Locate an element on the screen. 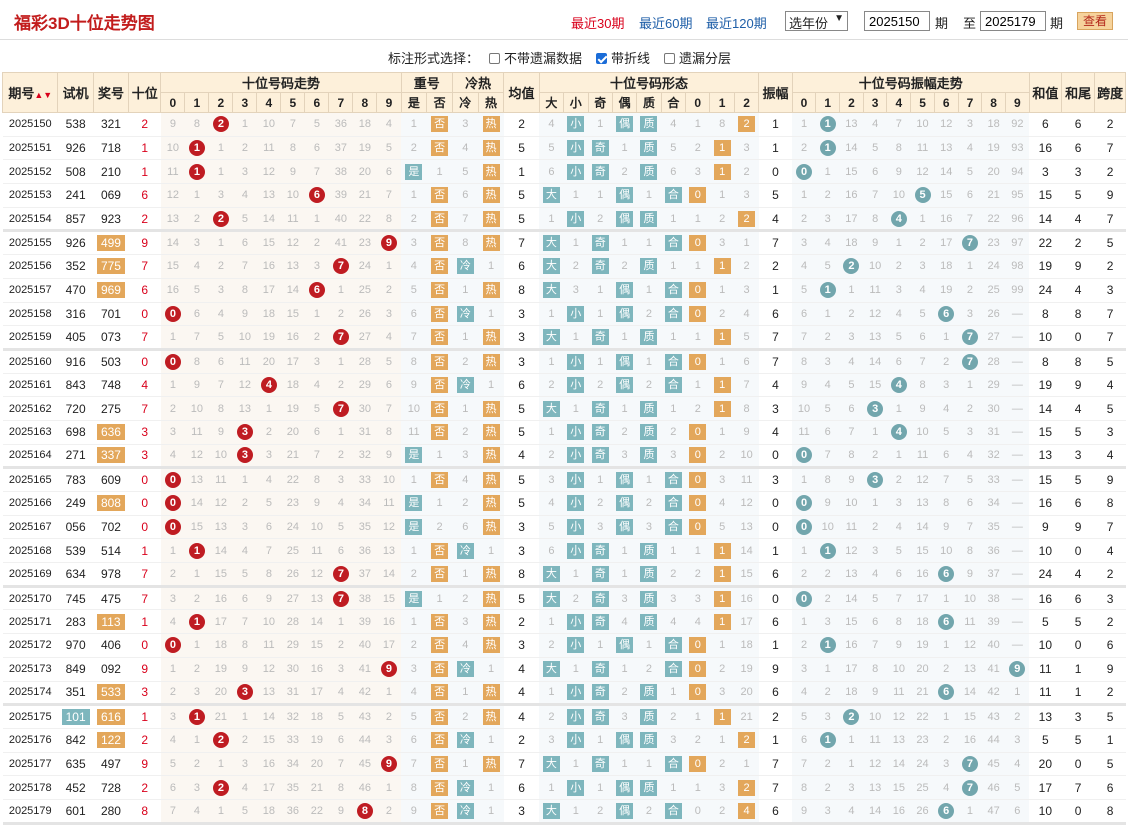 The image size is (1128, 829). trend-cell: 0 is located at coordinates (172, 479).